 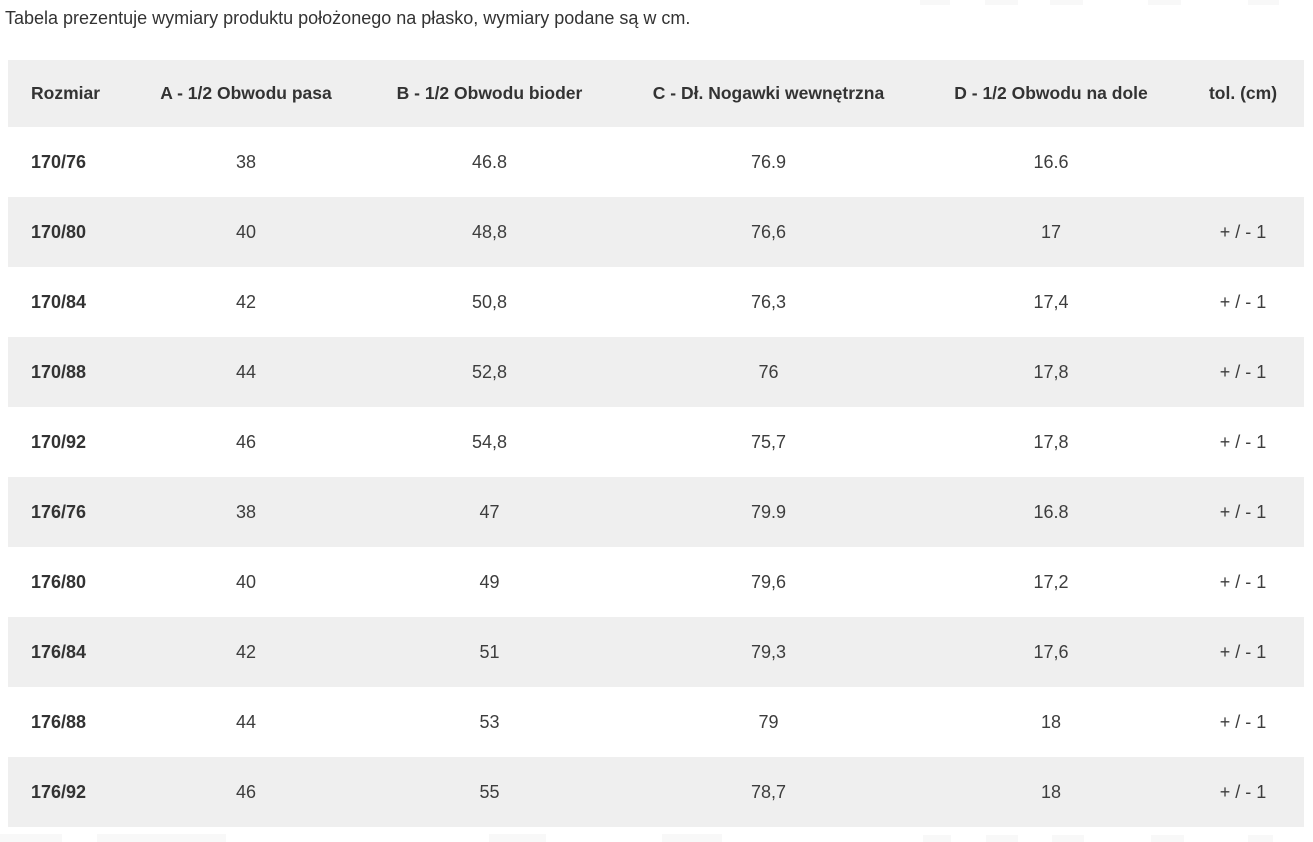 I want to click on measurement-cell: 16.8, so click(x=1051, y=511).